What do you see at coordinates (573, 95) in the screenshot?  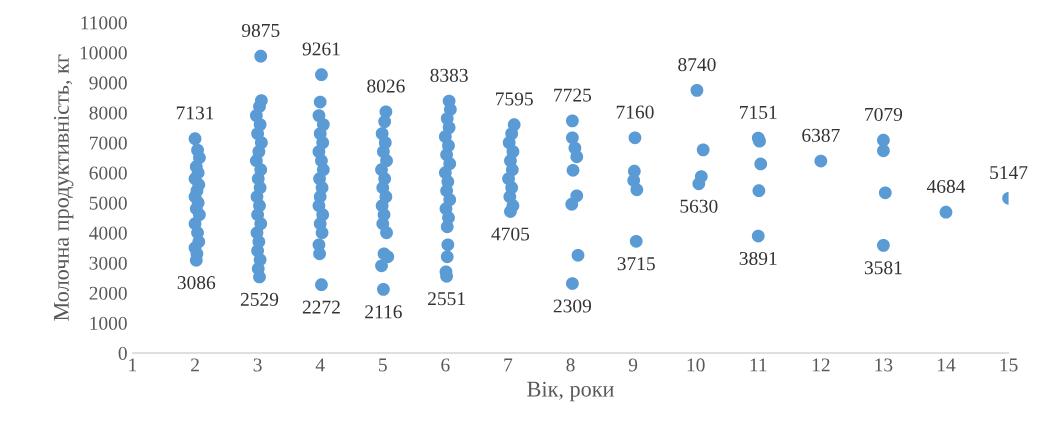 I see `data-label: 7725` at bounding box center [573, 95].